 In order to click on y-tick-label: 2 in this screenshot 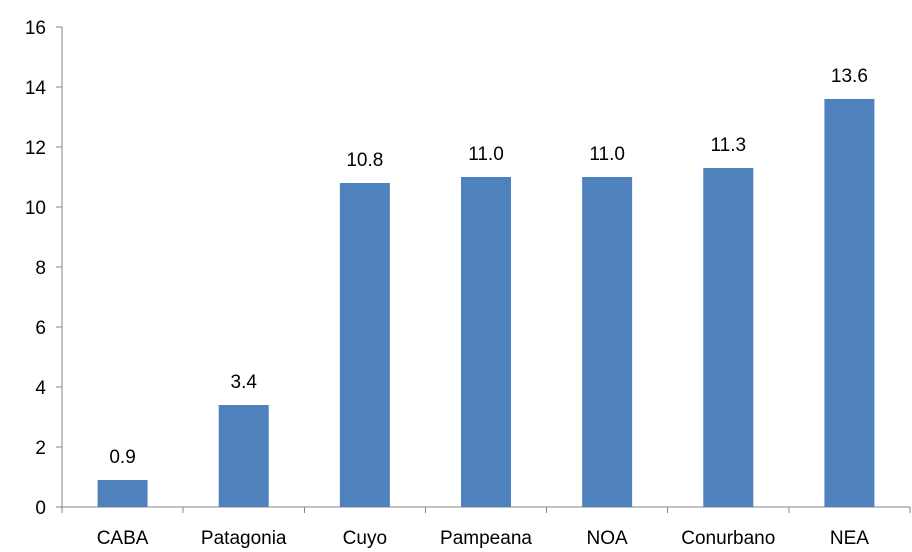, I will do `click(40, 448)`.